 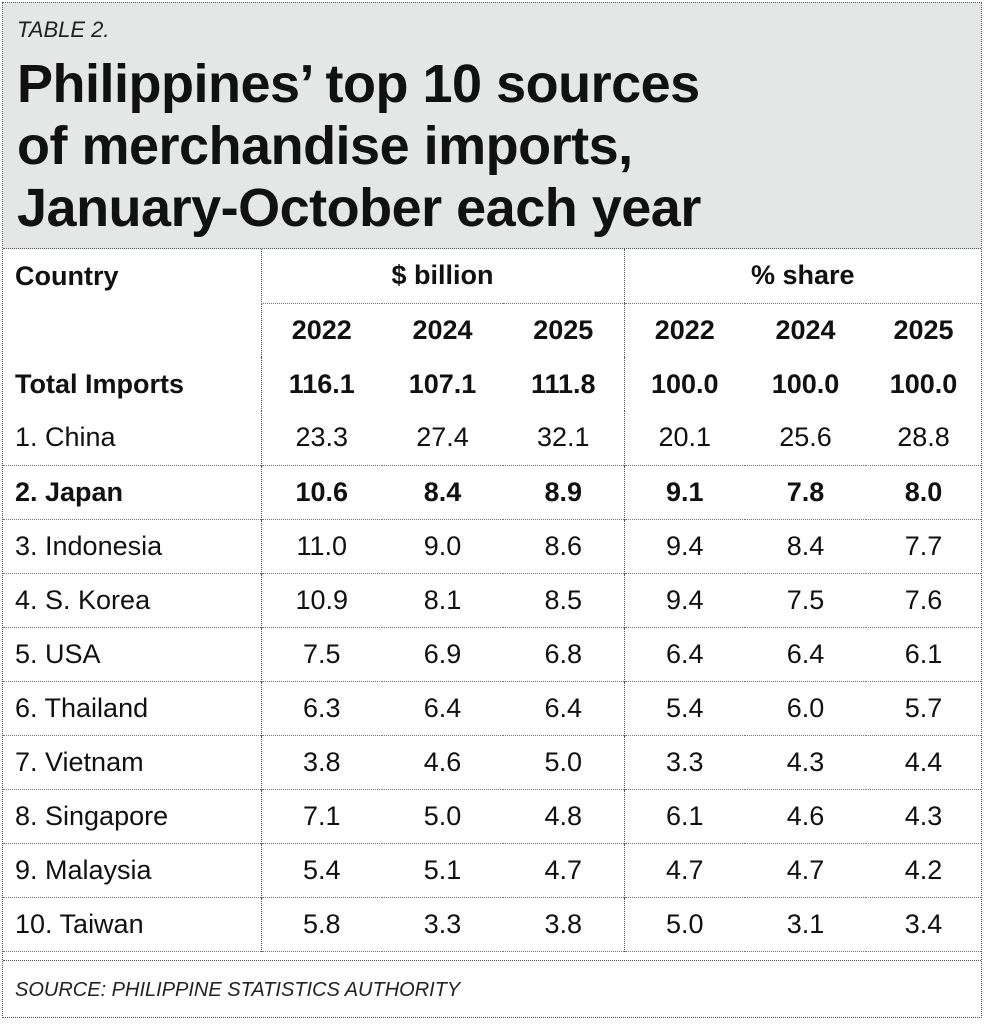 What do you see at coordinates (492, 870) in the screenshot?
I see `table-row: 9. Malaysia 5.4 5.1 4.7 4.7 4.7 4.2` at bounding box center [492, 870].